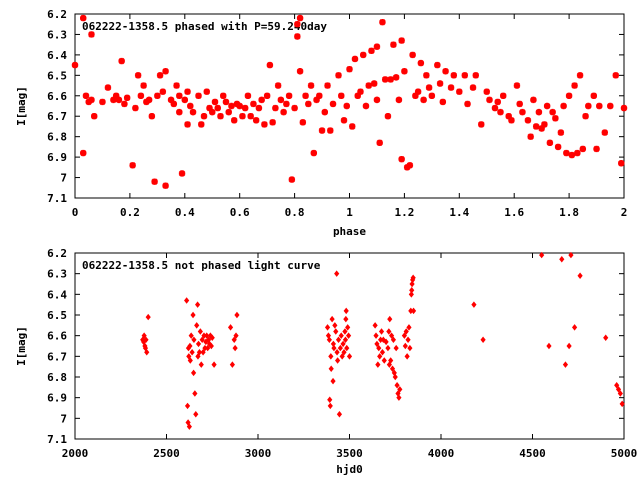 The image size is (640, 480). I want to click on unphased-x-tick-label: 2000, so click(75, 453).